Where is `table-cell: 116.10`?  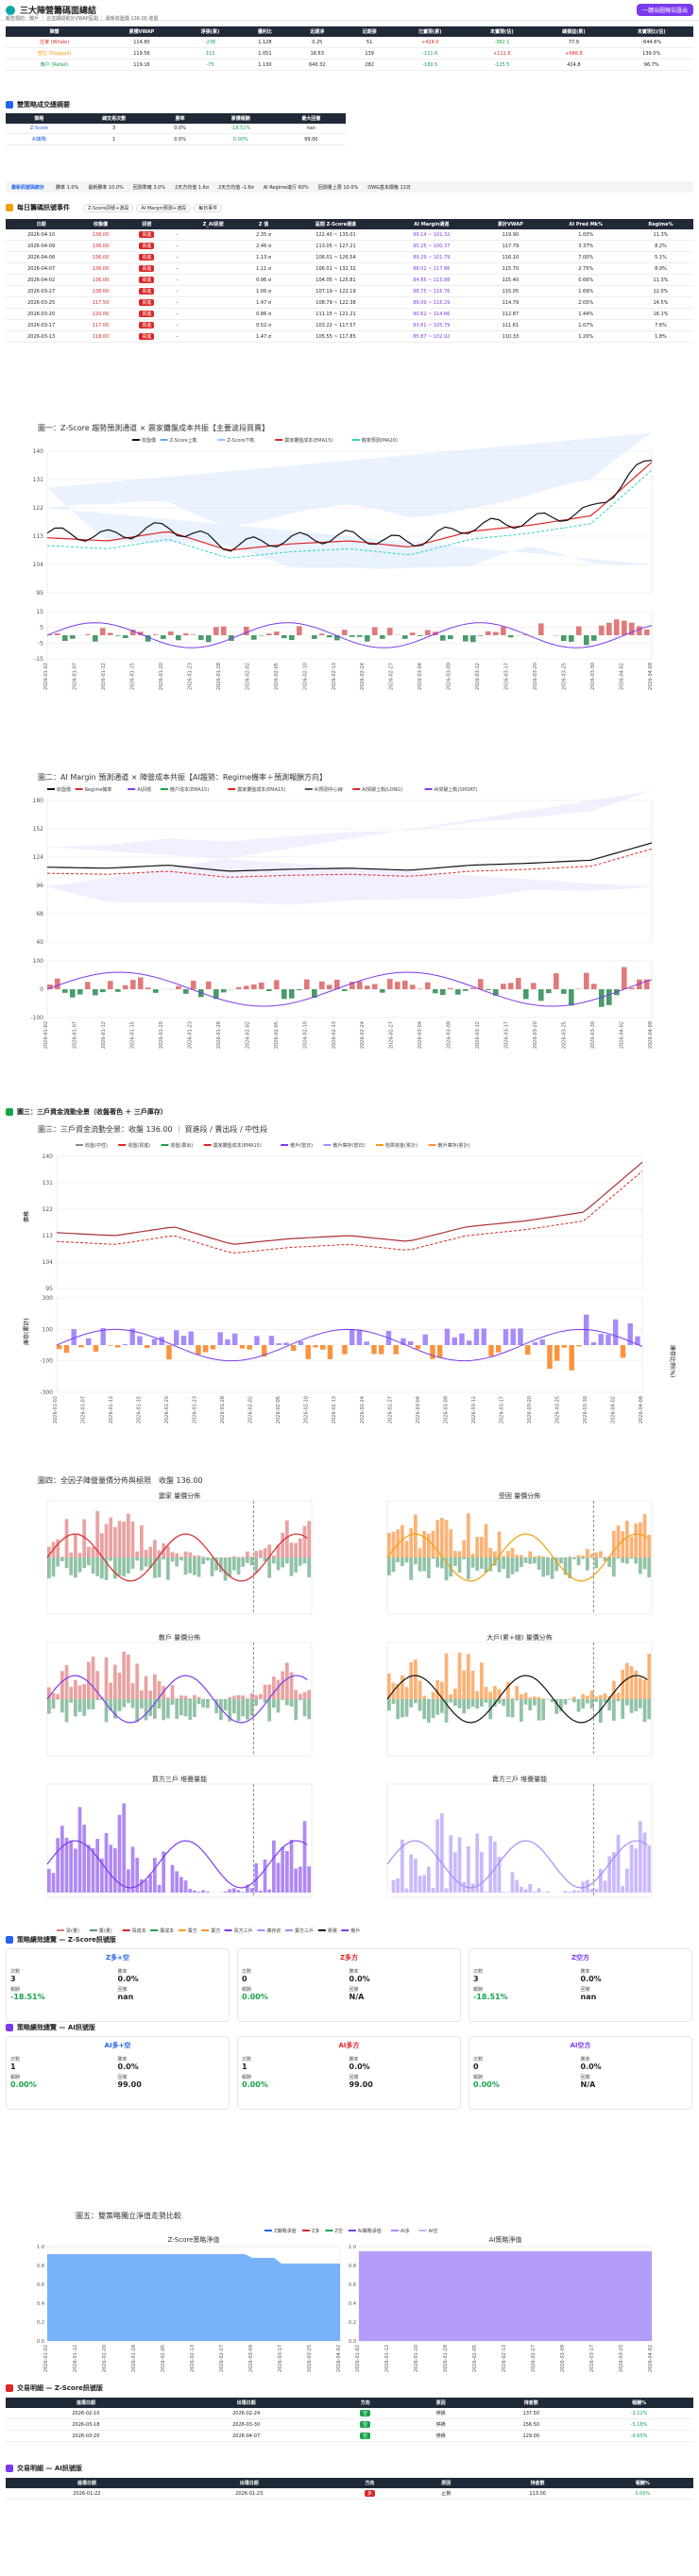 table-cell: 116.10 is located at coordinates (510, 257).